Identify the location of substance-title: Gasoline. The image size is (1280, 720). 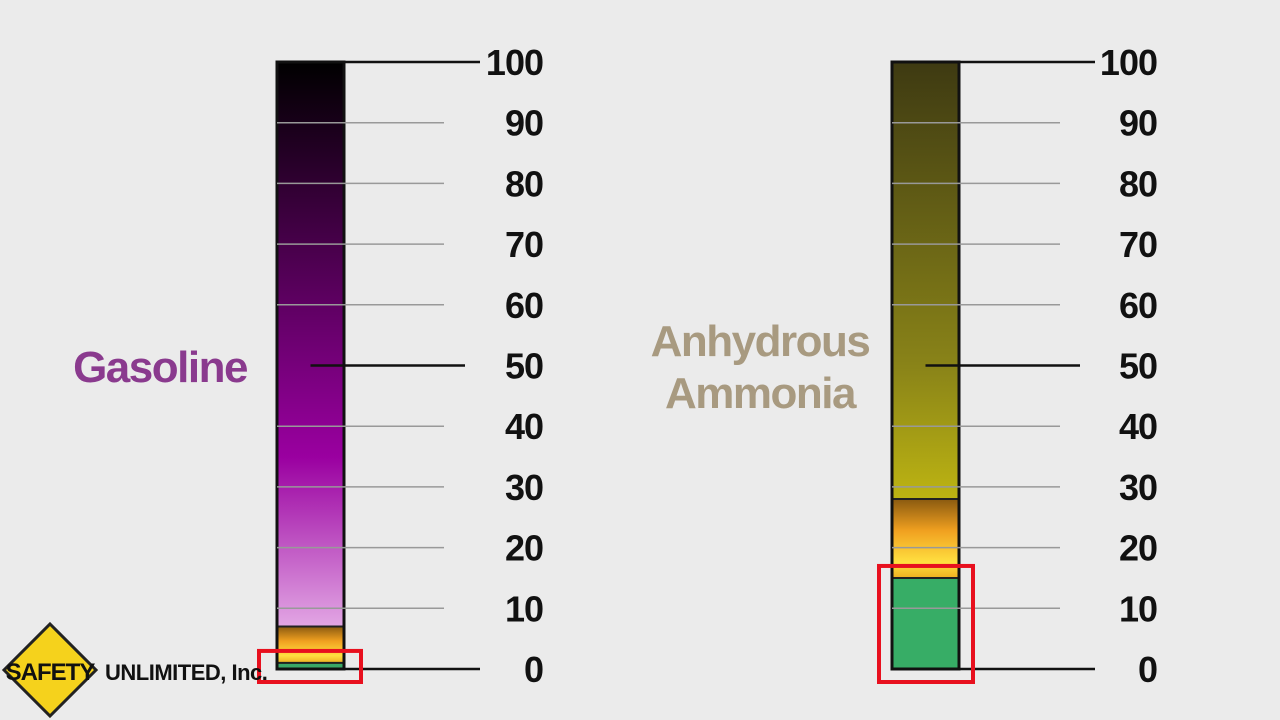
(160, 367).